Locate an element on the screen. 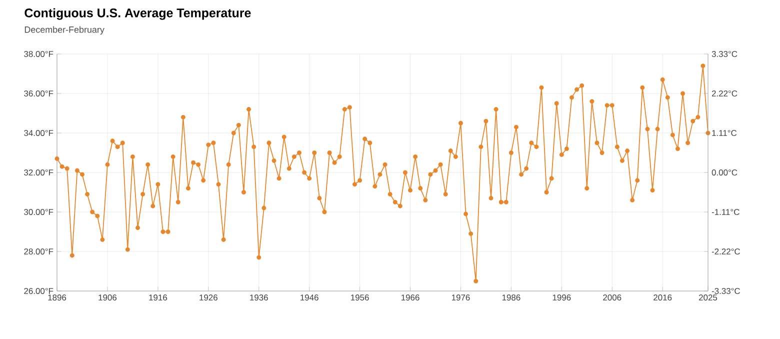 The image size is (780, 339). y-tick-label: 36.00°F is located at coordinates (39, 93).